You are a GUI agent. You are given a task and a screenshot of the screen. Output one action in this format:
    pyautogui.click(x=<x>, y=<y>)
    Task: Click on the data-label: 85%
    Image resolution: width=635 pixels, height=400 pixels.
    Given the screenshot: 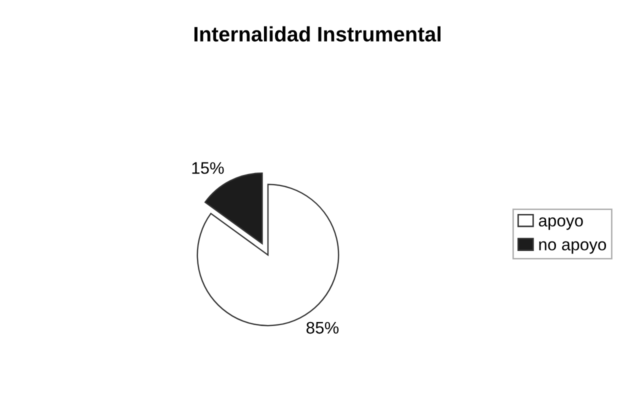 What is the action you would take?
    pyautogui.click(x=322, y=328)
    